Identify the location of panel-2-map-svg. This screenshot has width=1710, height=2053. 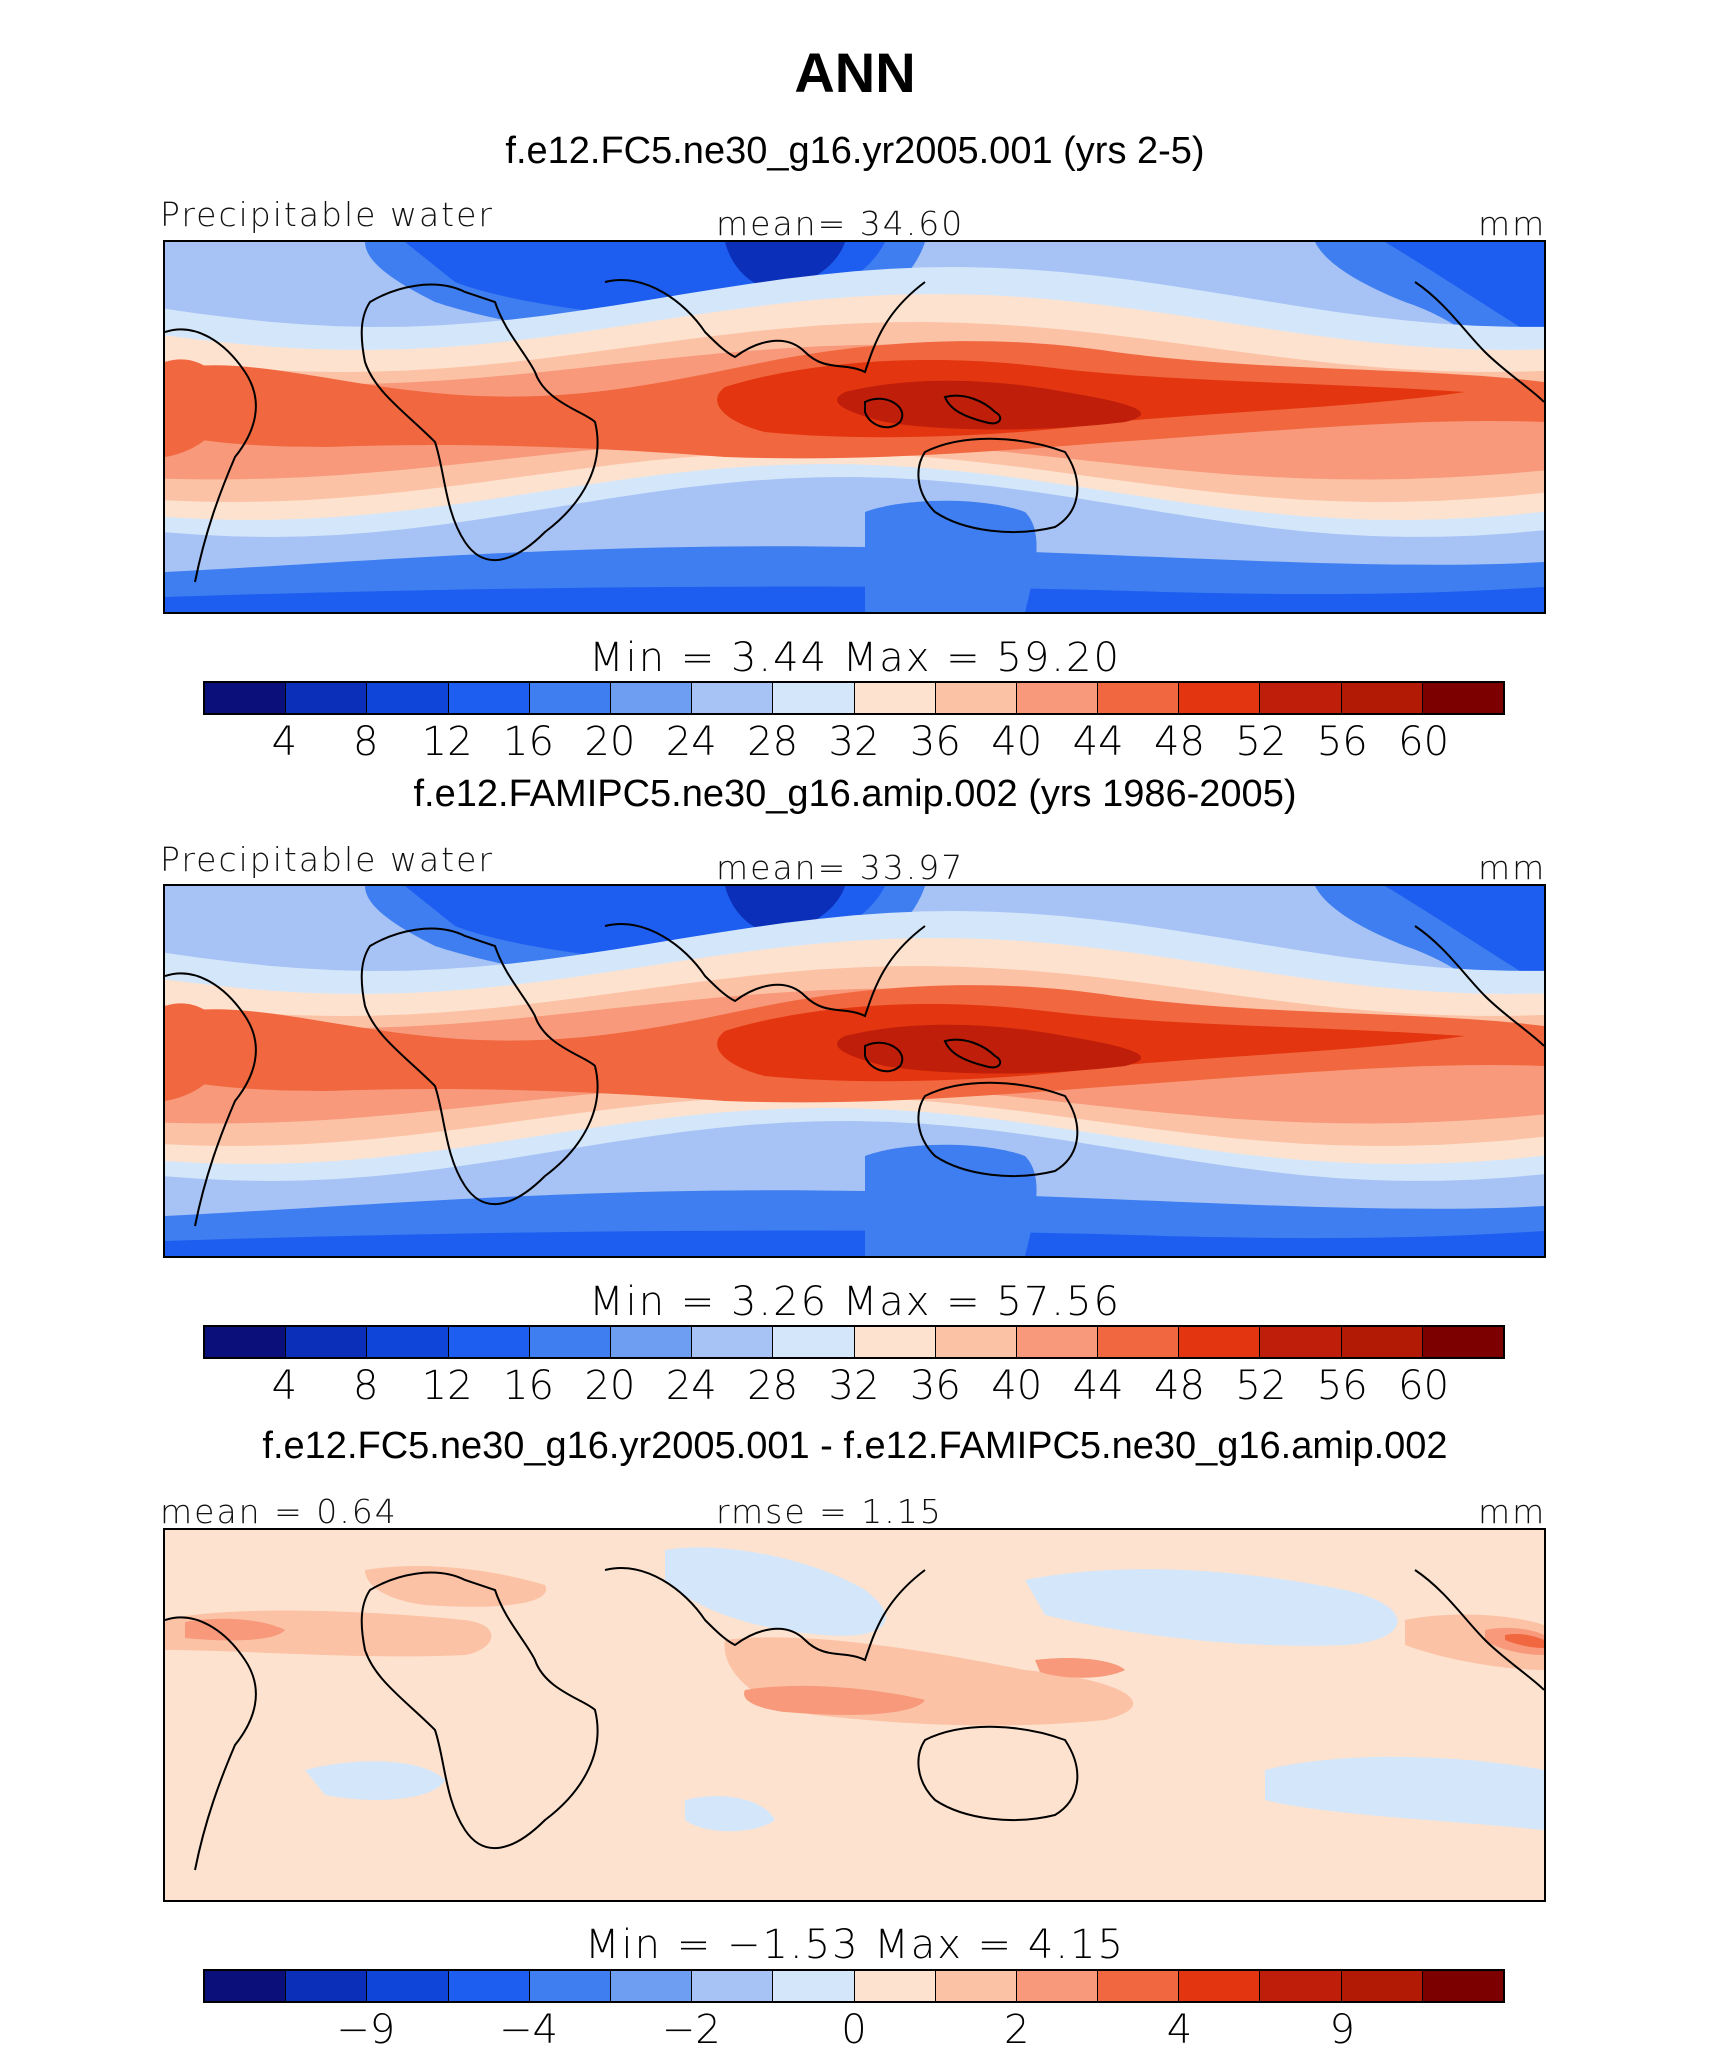
(854, 1071).